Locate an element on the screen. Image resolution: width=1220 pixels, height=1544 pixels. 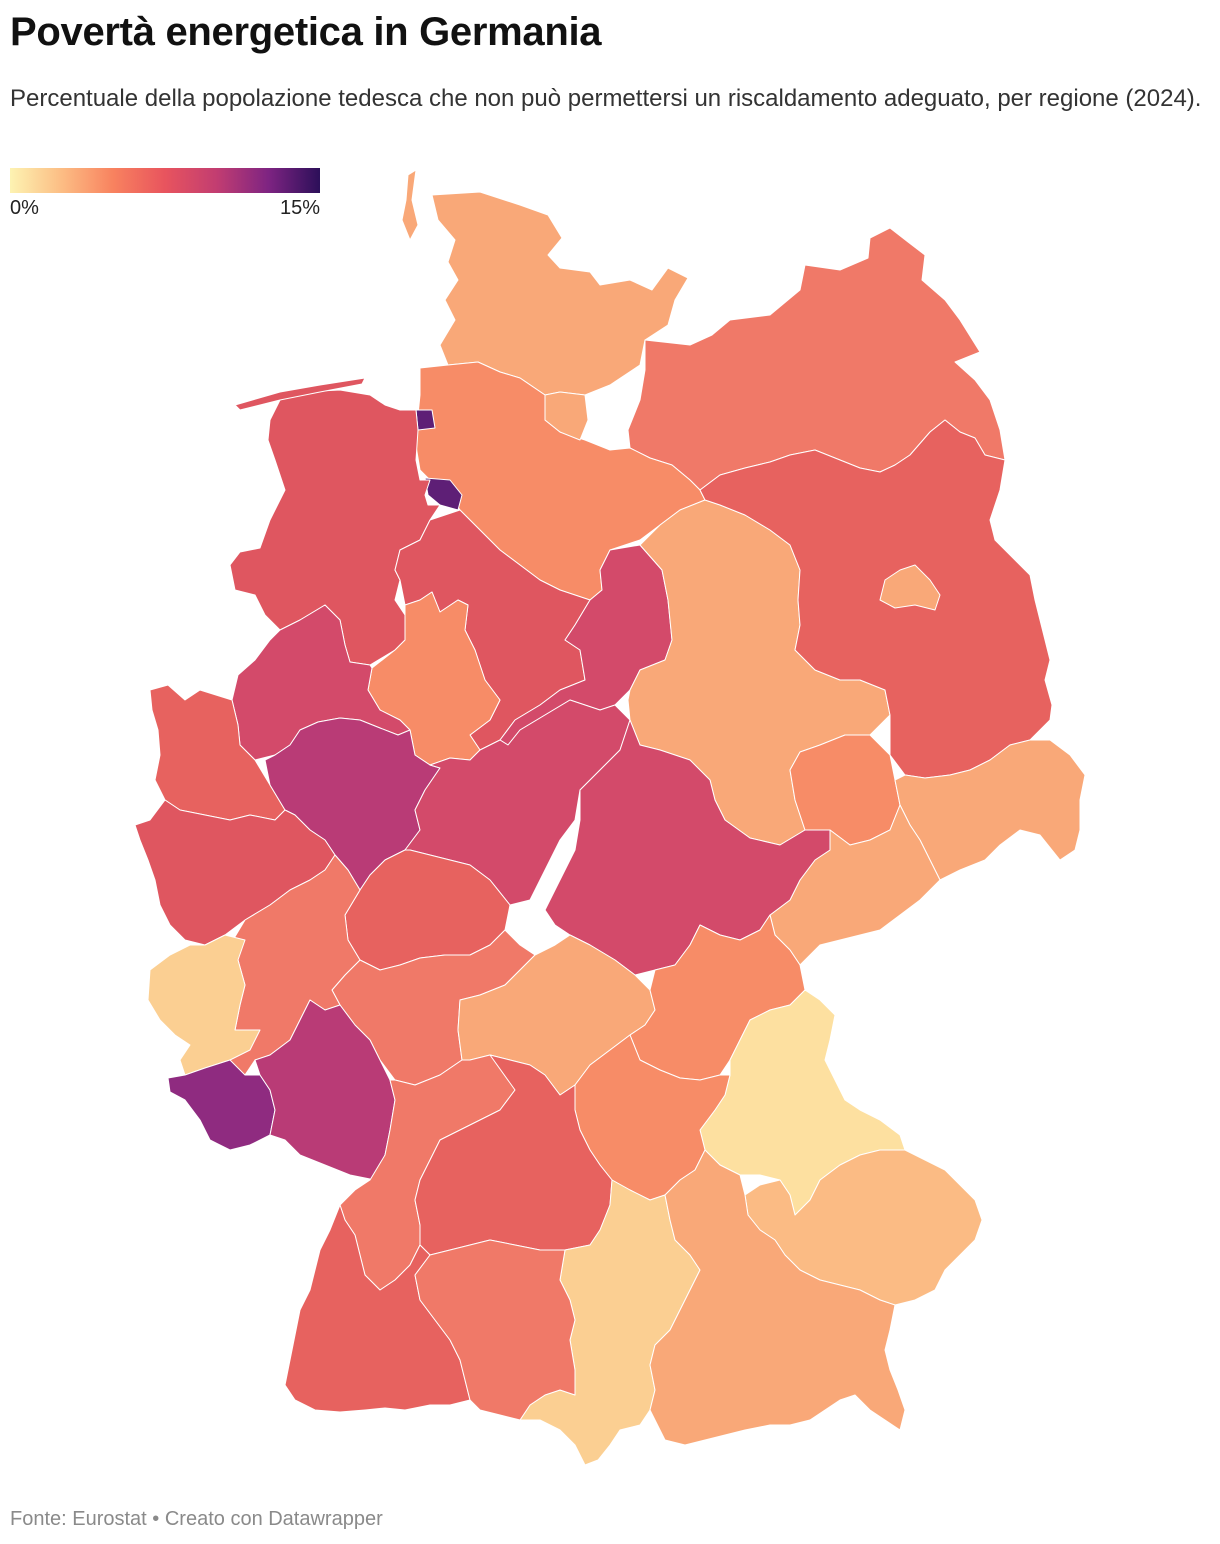
legend-max-label: 15% is located at coordinates (299, 208).